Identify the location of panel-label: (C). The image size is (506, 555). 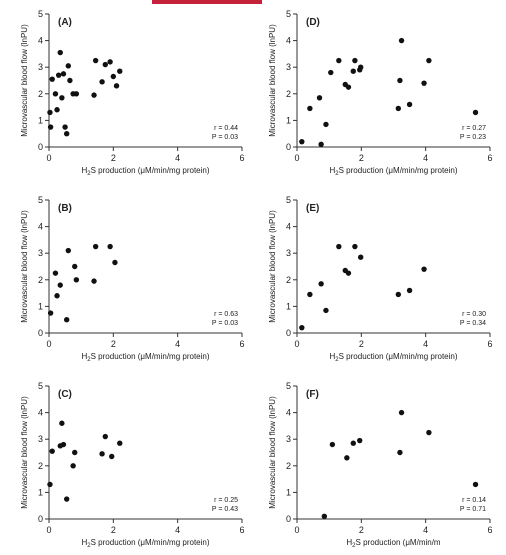
(65, 394).